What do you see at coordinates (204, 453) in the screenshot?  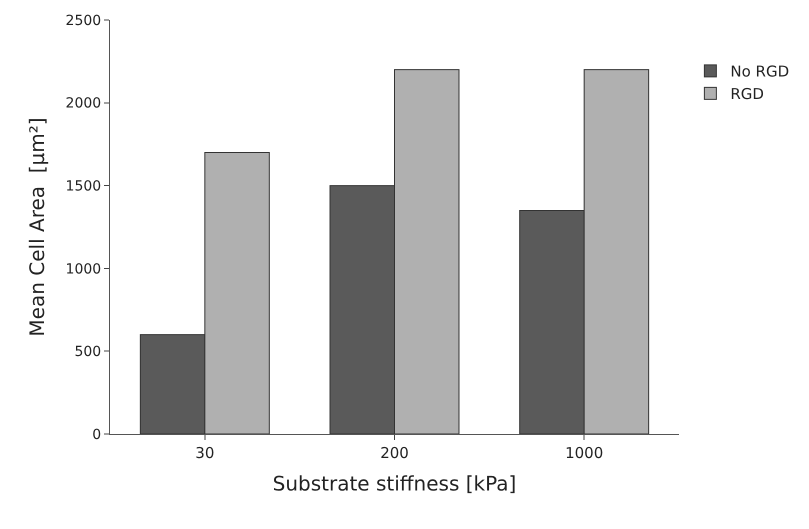 I see `x-tick-label: 30` at bounding box center [204, 453].